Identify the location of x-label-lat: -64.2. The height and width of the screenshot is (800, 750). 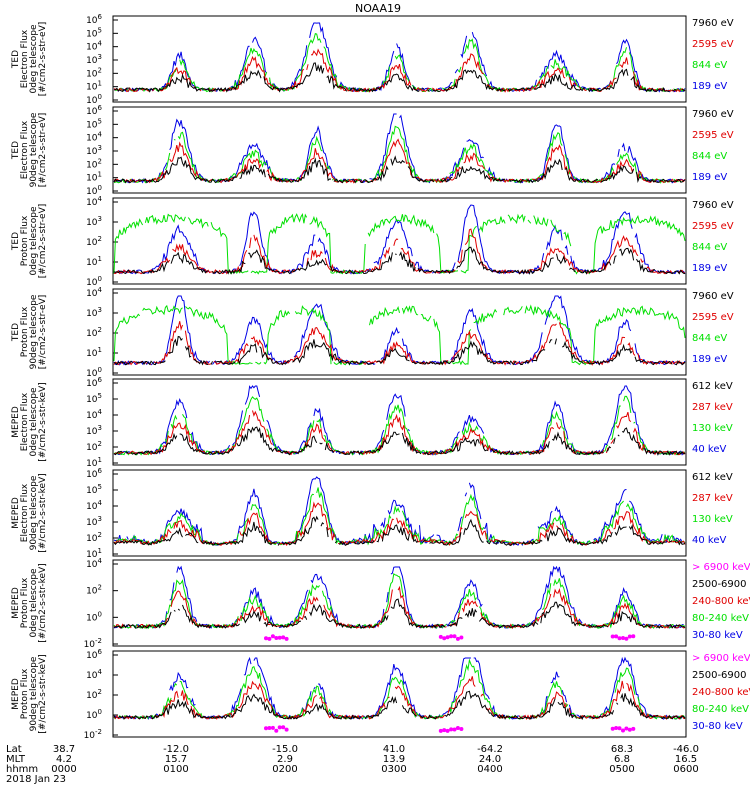
(490, 749).